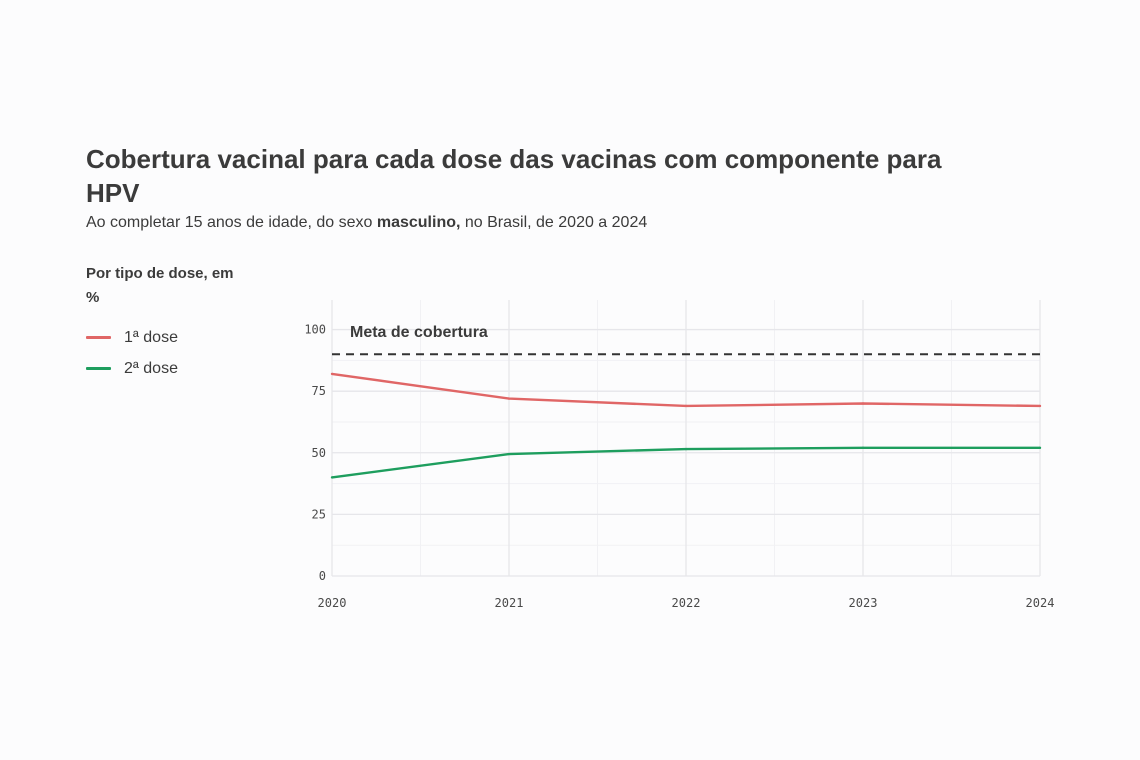 This screenshot has height=760, width=1140. What do you see at coordinates (181, 368) in the screenshot?
I see `legend-item-second-dose: 2ª dose` at bounding box center [181, 368].